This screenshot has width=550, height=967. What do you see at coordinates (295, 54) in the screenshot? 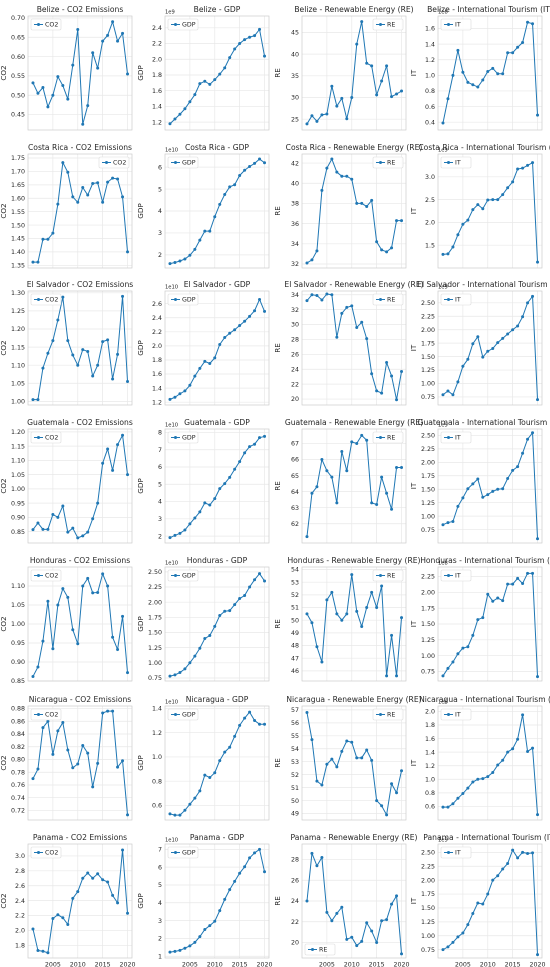
I see `y-tick-label: 40` at bounding box center [295, 54].